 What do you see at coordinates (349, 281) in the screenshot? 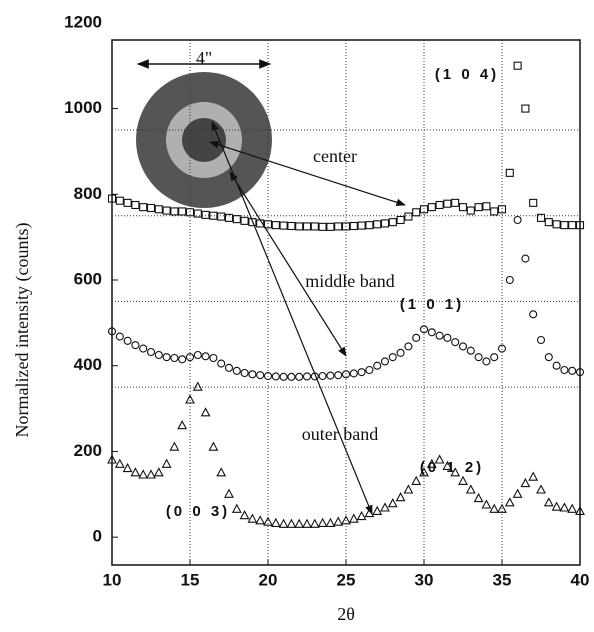
I see `annotation: middle band` at bounding box center [349, 281].